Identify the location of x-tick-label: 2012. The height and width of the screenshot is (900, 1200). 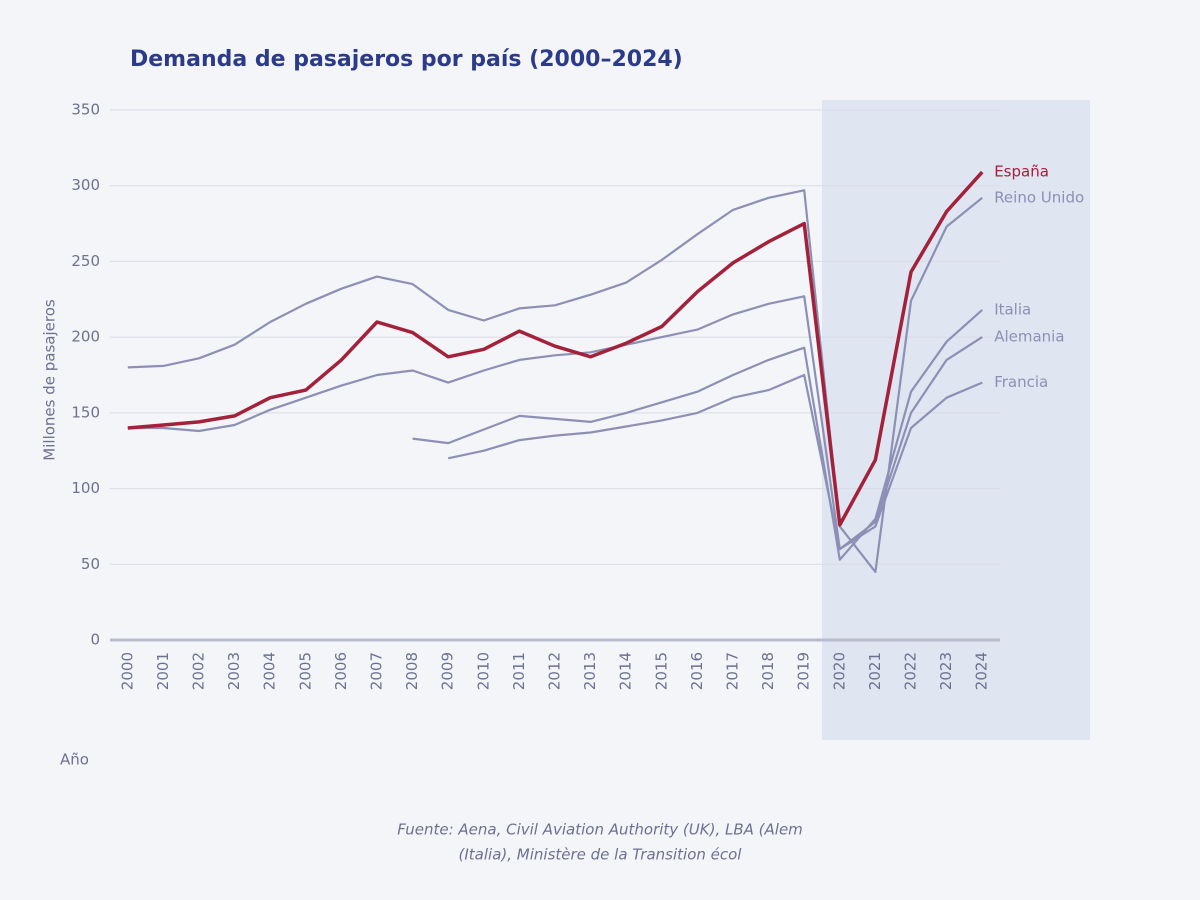
(555, 671).